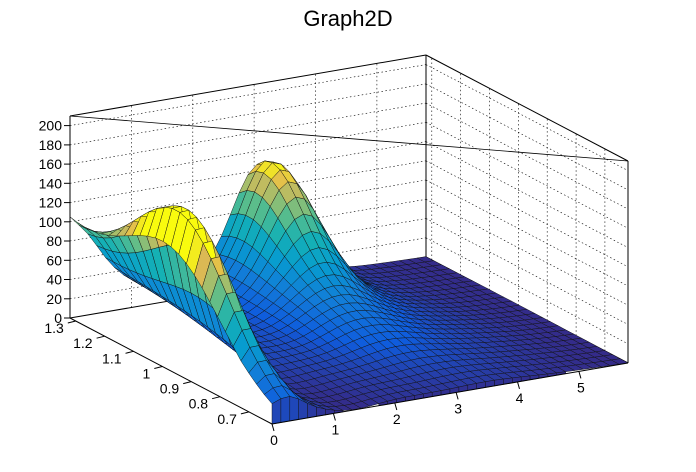 This screenshot has width=696, height=472. Describe the element at coordinates (520, 398) in the screenshot. I see `x-tick-label: 4` at that location.